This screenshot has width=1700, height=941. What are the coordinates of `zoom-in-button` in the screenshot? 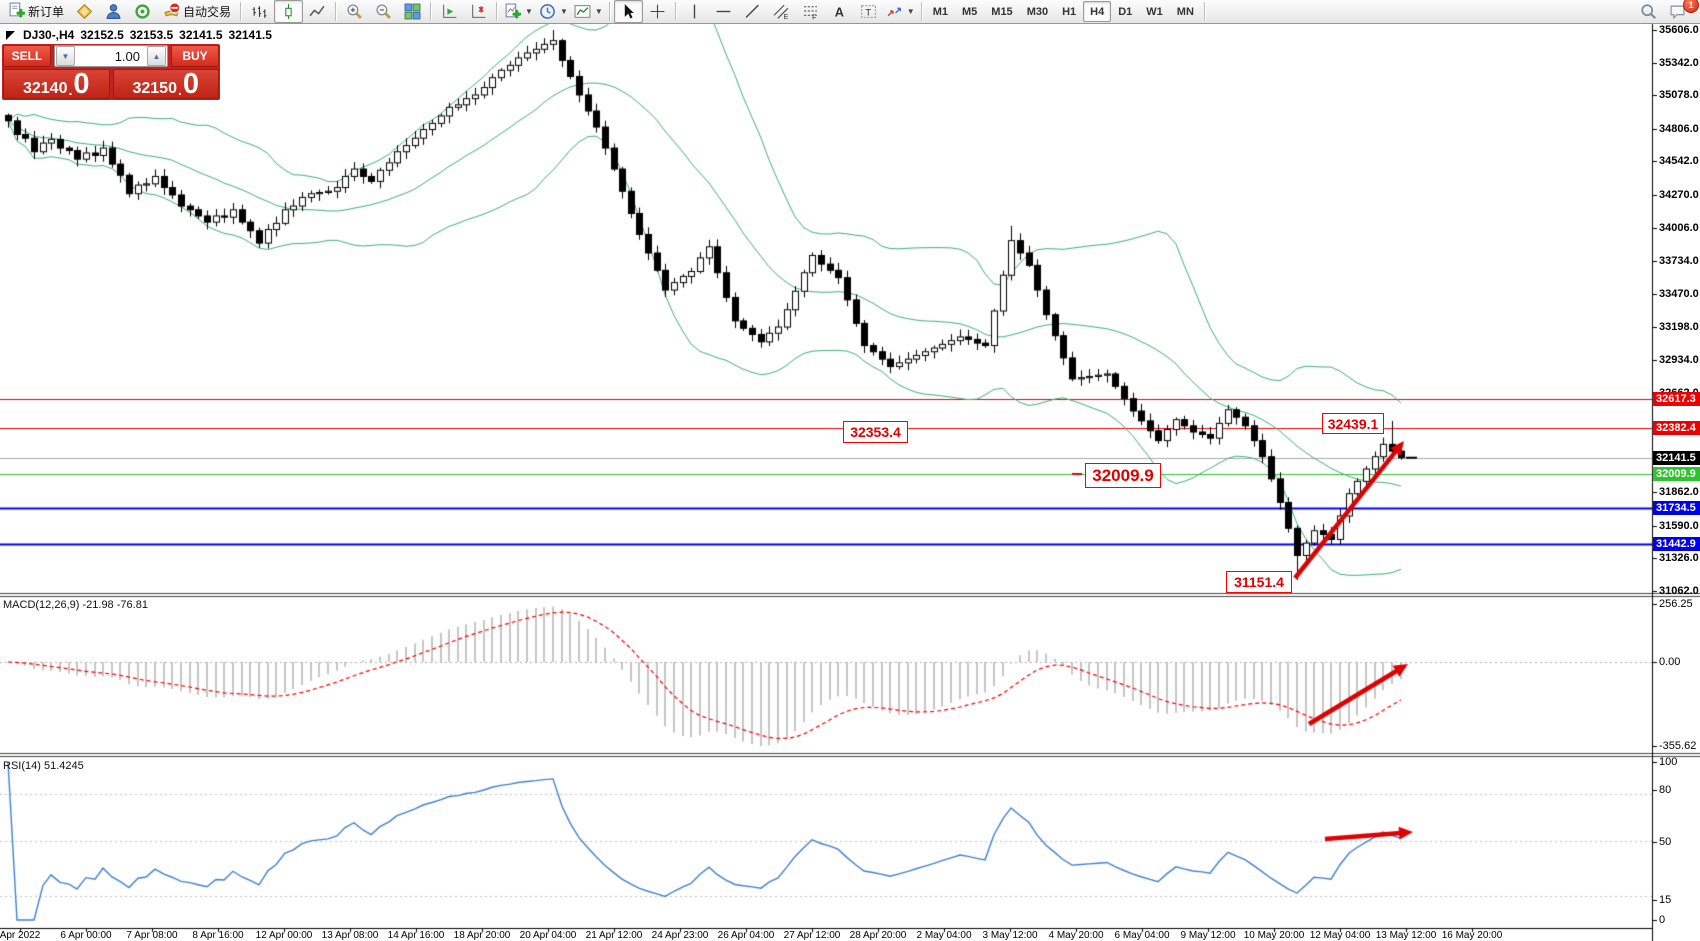 It's located at (354, 11).